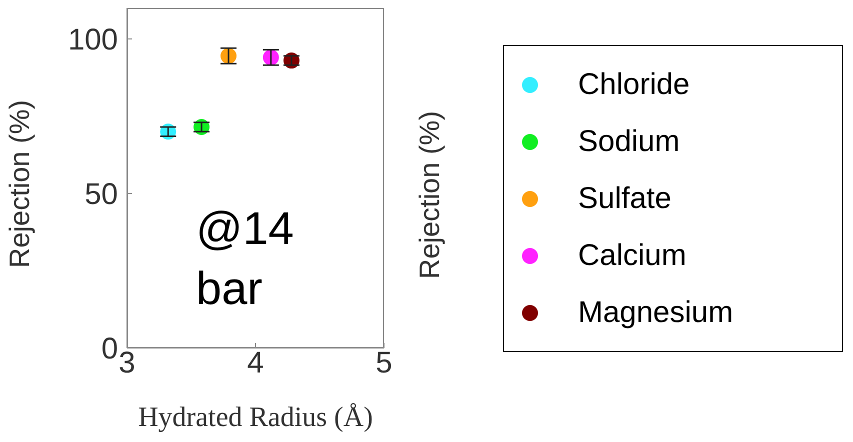 The image size is (853, 442). Describe the element at coordinates (255, 417) in the screenshot. I see `x-axis-title: Hydrated Radius (Å)` at that location.